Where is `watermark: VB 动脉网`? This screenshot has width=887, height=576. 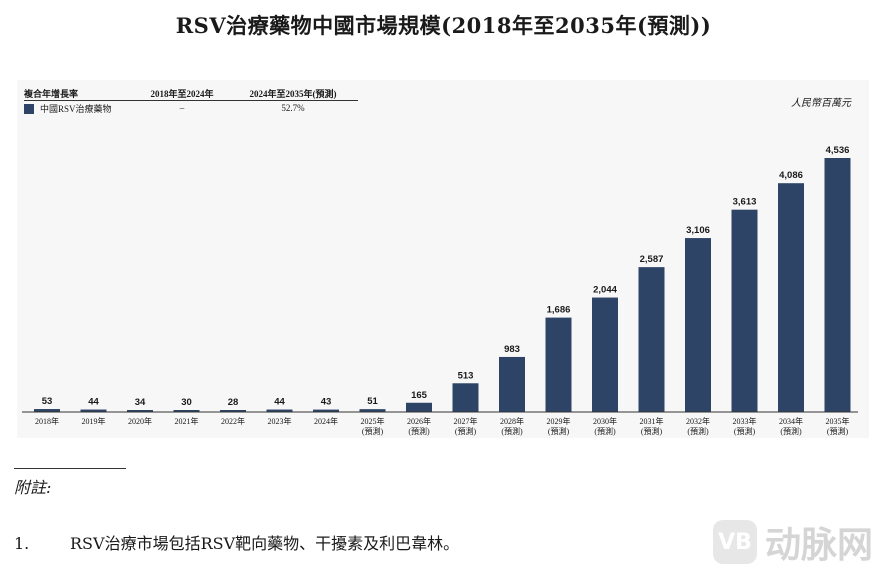
watermark: VB 动脉网 is located at coordinates (792, 542).